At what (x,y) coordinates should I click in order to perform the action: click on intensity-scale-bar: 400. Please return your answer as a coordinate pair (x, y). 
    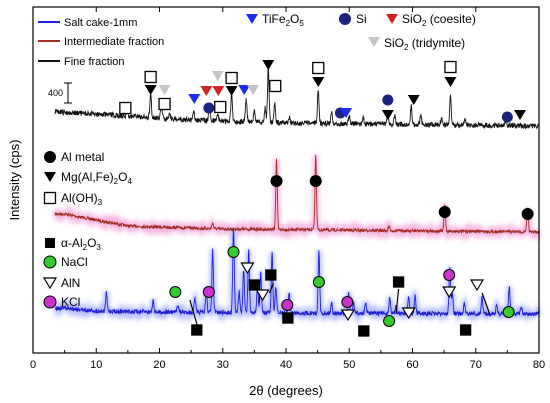
    Looking at the image, I should click on (60, 93).